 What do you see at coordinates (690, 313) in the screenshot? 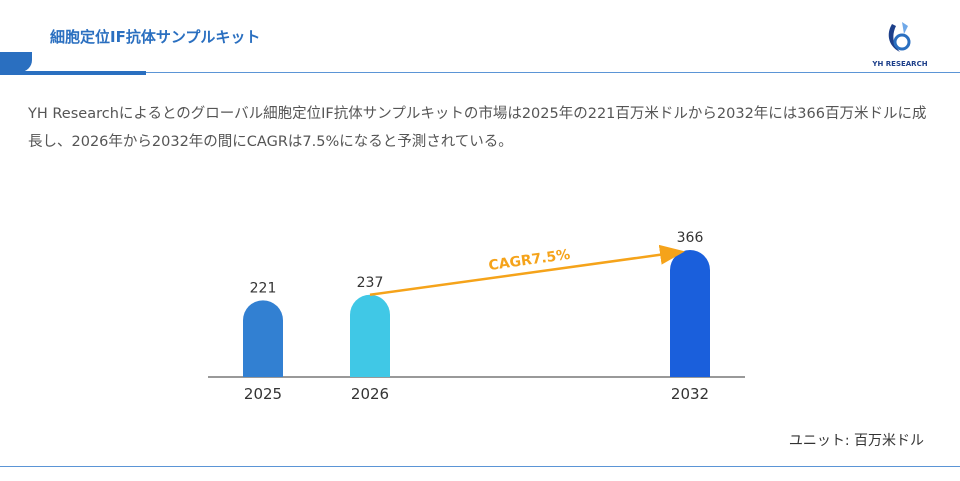
I see `bar-2032` at bounding box center [690, 313].